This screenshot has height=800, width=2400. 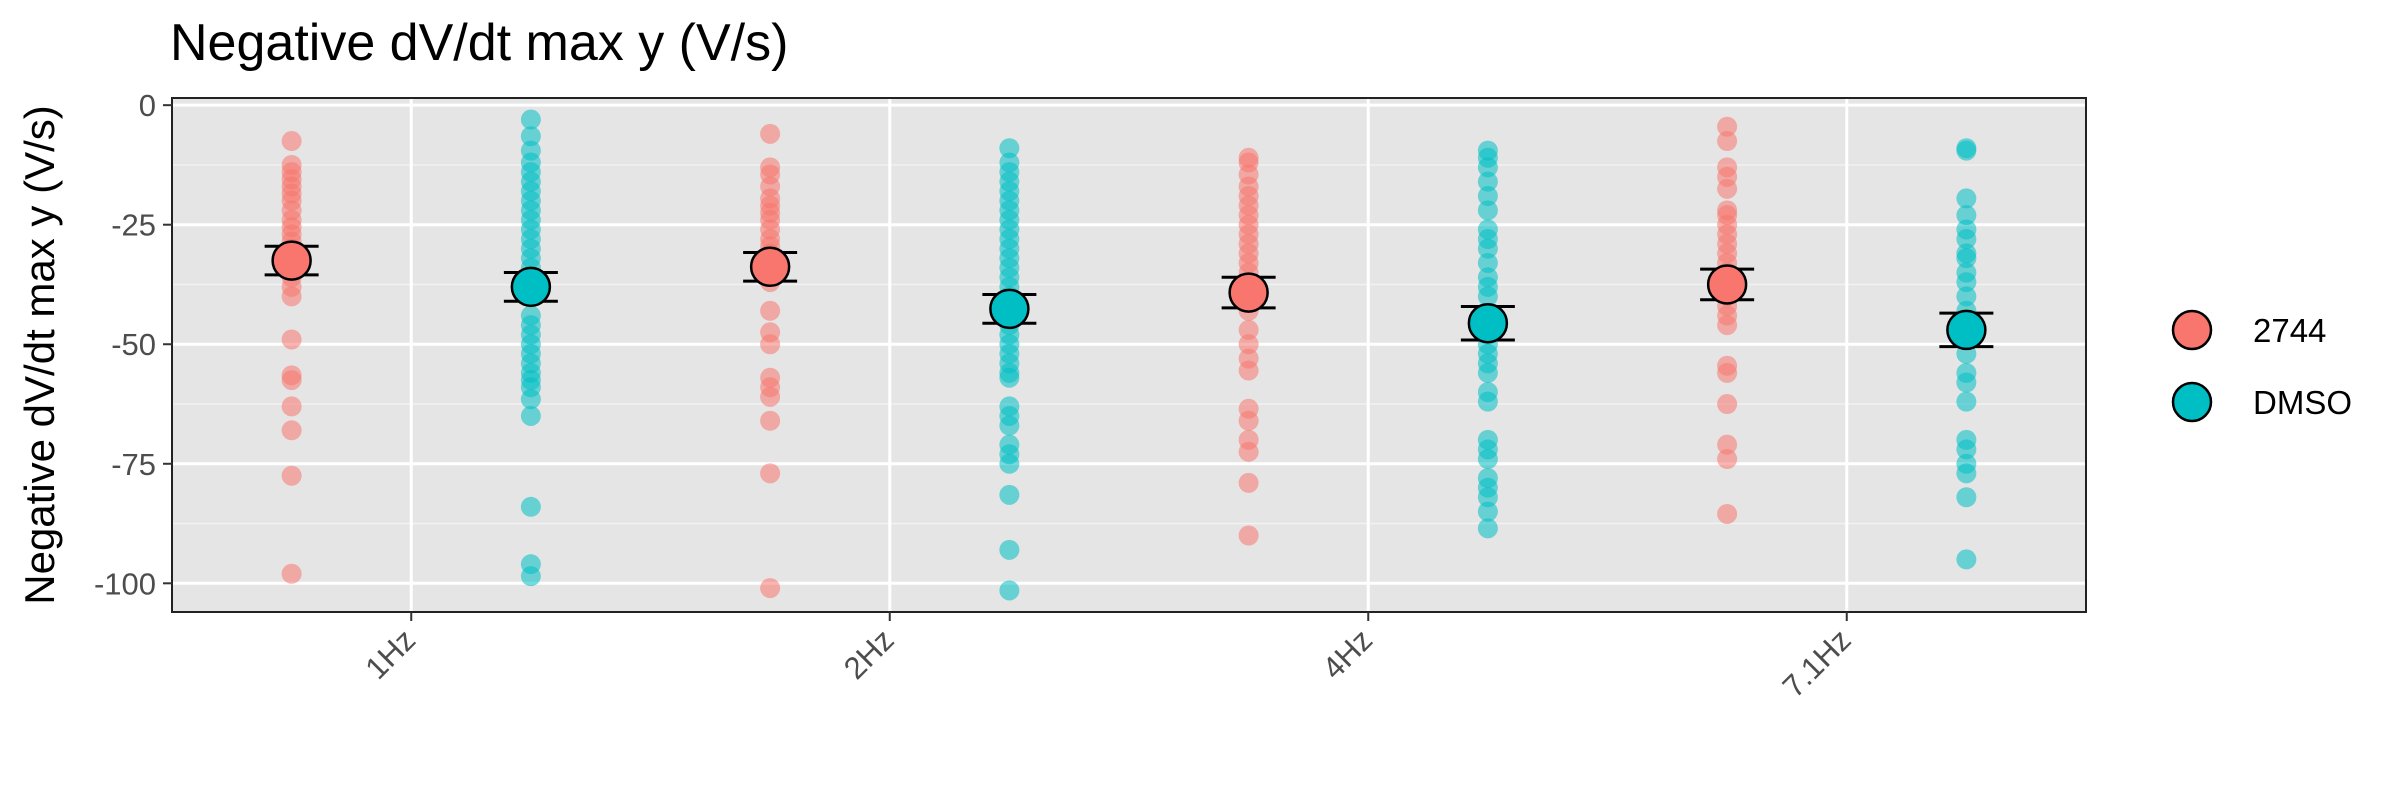 I want to click on x-tick-label: 7.1Hz, so click(x=1817, y=663).